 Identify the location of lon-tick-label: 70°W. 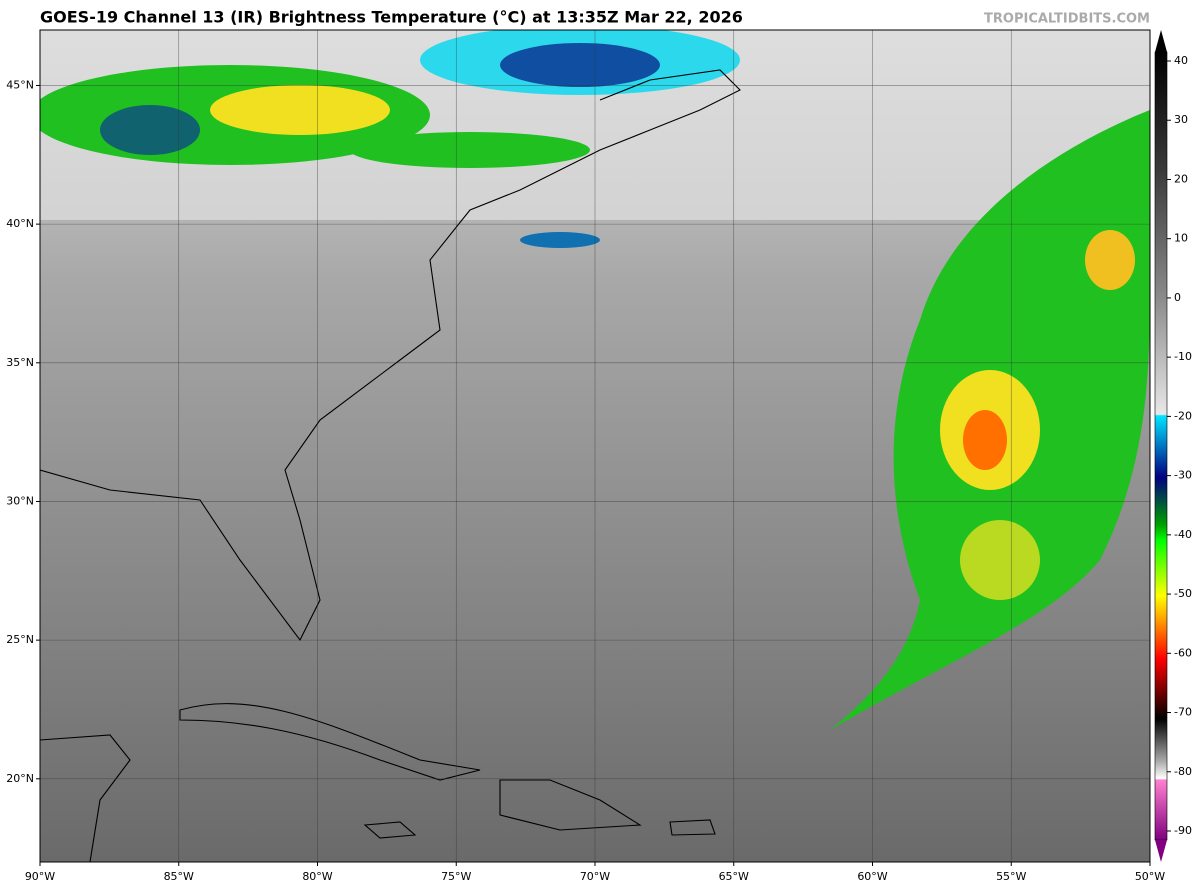
(595, 876).